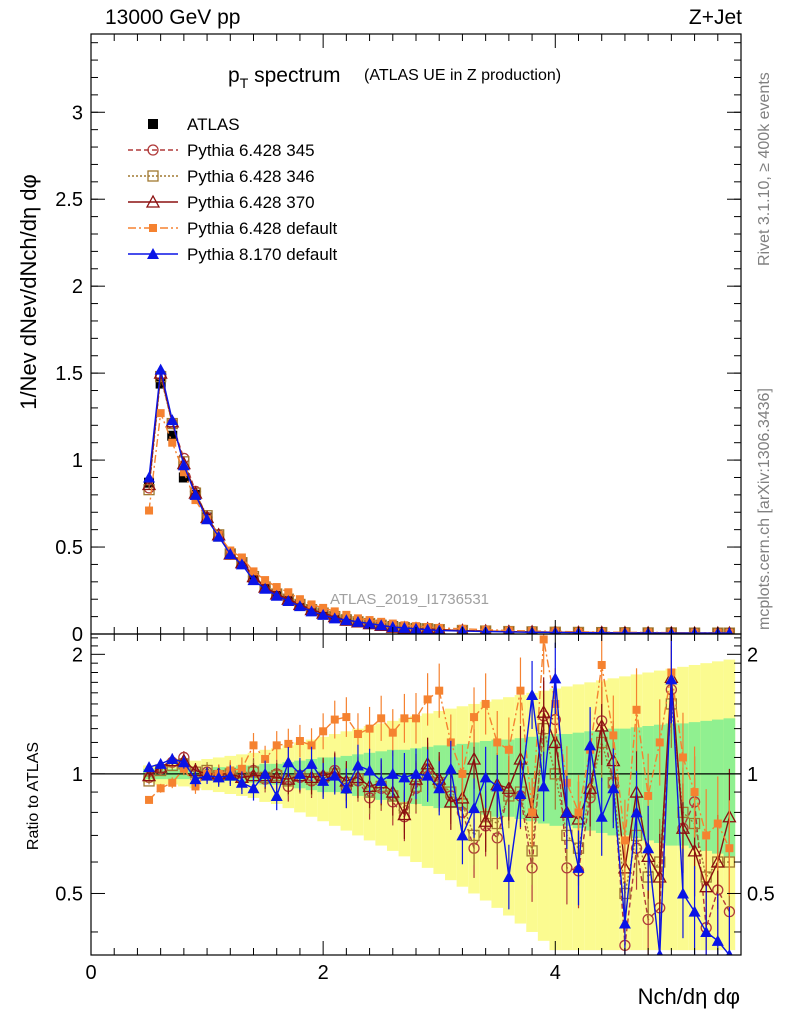  I want to click on y-tick-label: 0.5, so click(69, 548).